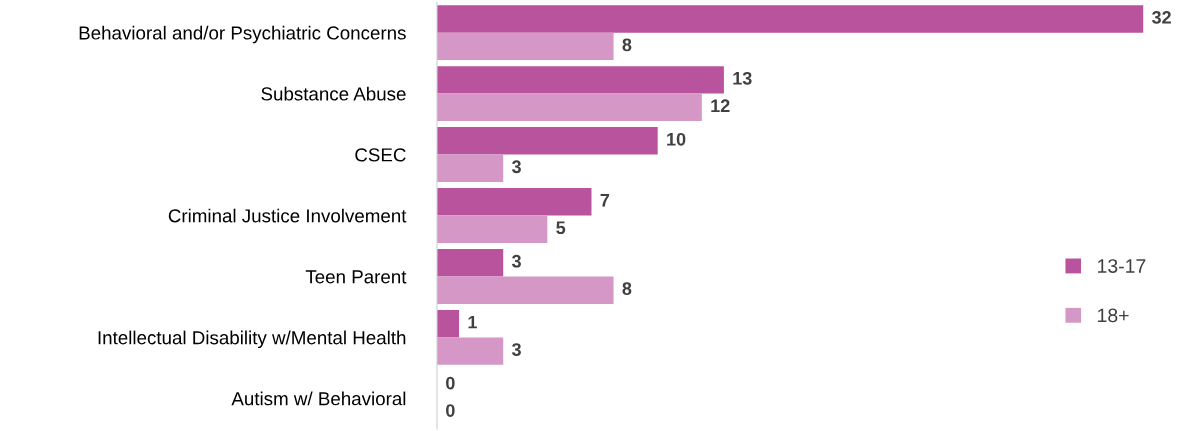 The height and width of the screenshot is (431, 1188). What do you see at coordinates (252, 339) in the screenshot?
I see `y-tick-label: Intellectual Disability w/Mental Health` at bounding box center [252, 339].